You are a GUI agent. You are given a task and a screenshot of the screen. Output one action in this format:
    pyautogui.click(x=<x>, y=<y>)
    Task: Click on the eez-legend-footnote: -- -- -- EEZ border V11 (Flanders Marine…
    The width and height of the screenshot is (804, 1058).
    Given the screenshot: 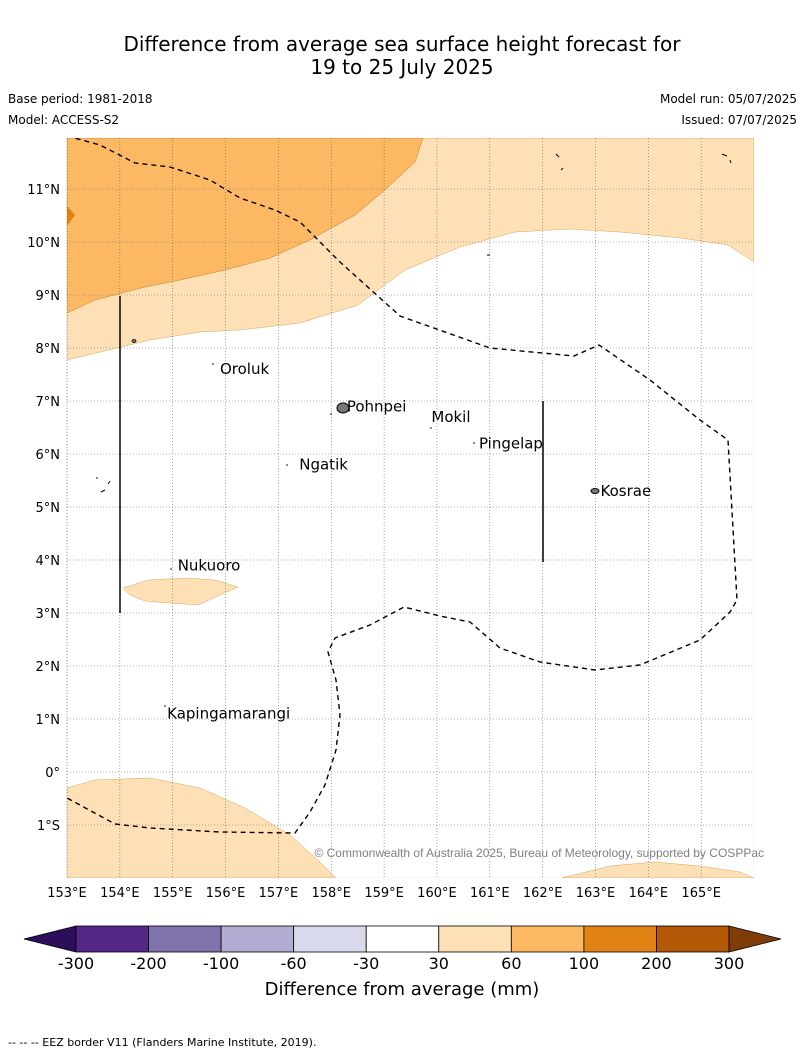 What is the action you would take?
    pyautogui.click(x=162, y=1042)
    